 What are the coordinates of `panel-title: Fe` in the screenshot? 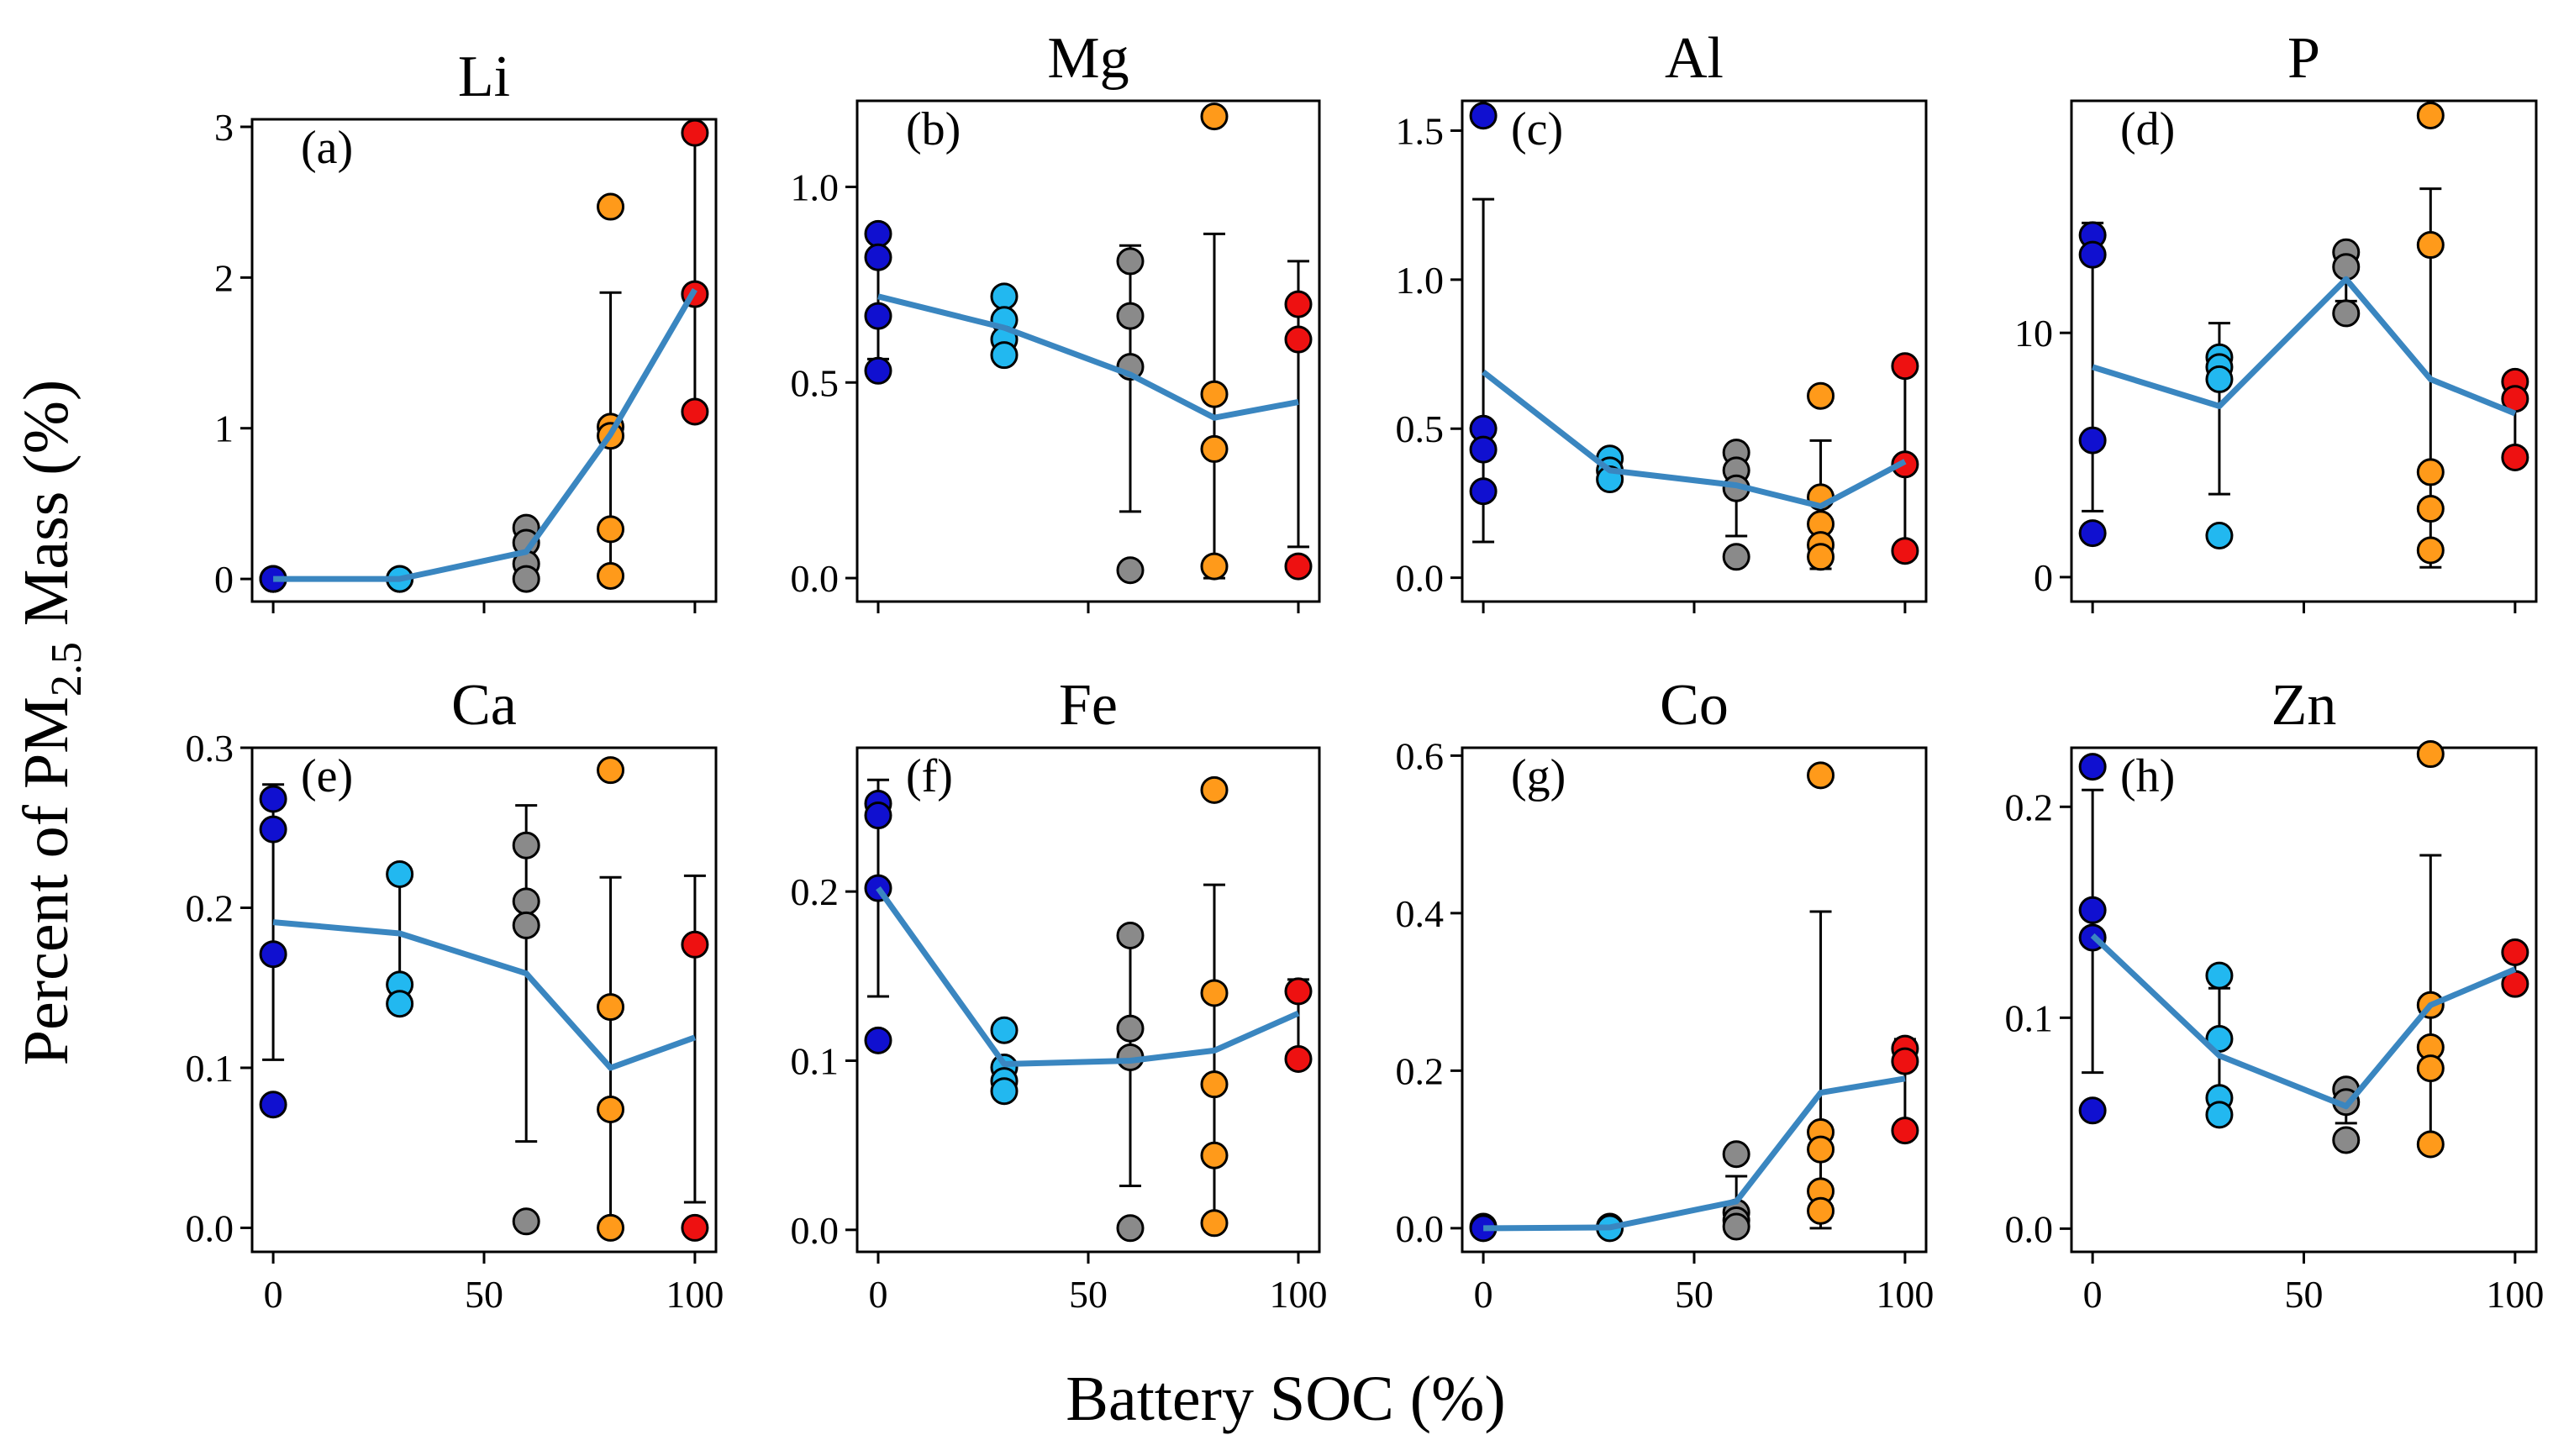 It's located at (1088, 705).